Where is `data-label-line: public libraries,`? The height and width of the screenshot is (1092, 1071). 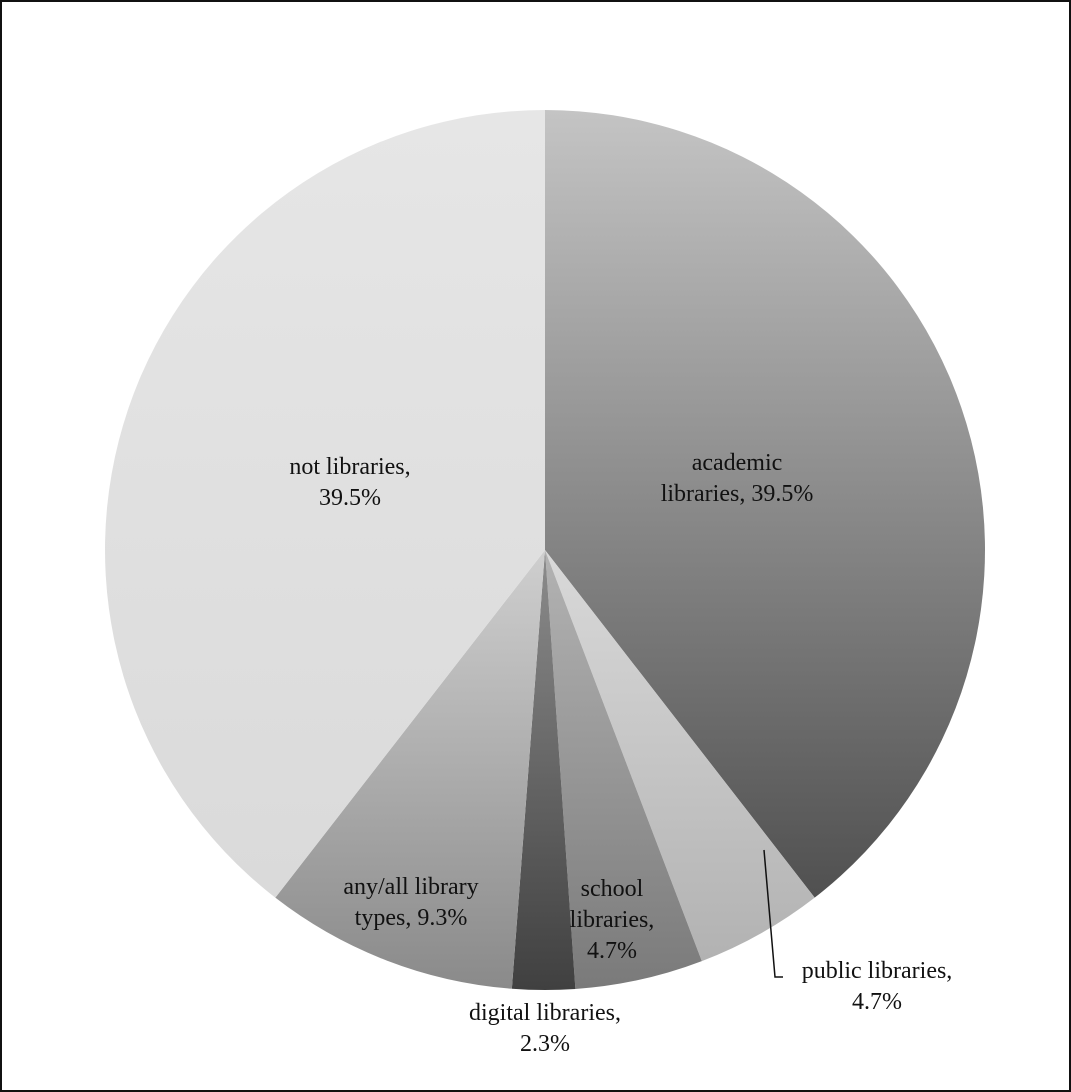
data-label-line: public libraries, is located at coordinates (877, 971).